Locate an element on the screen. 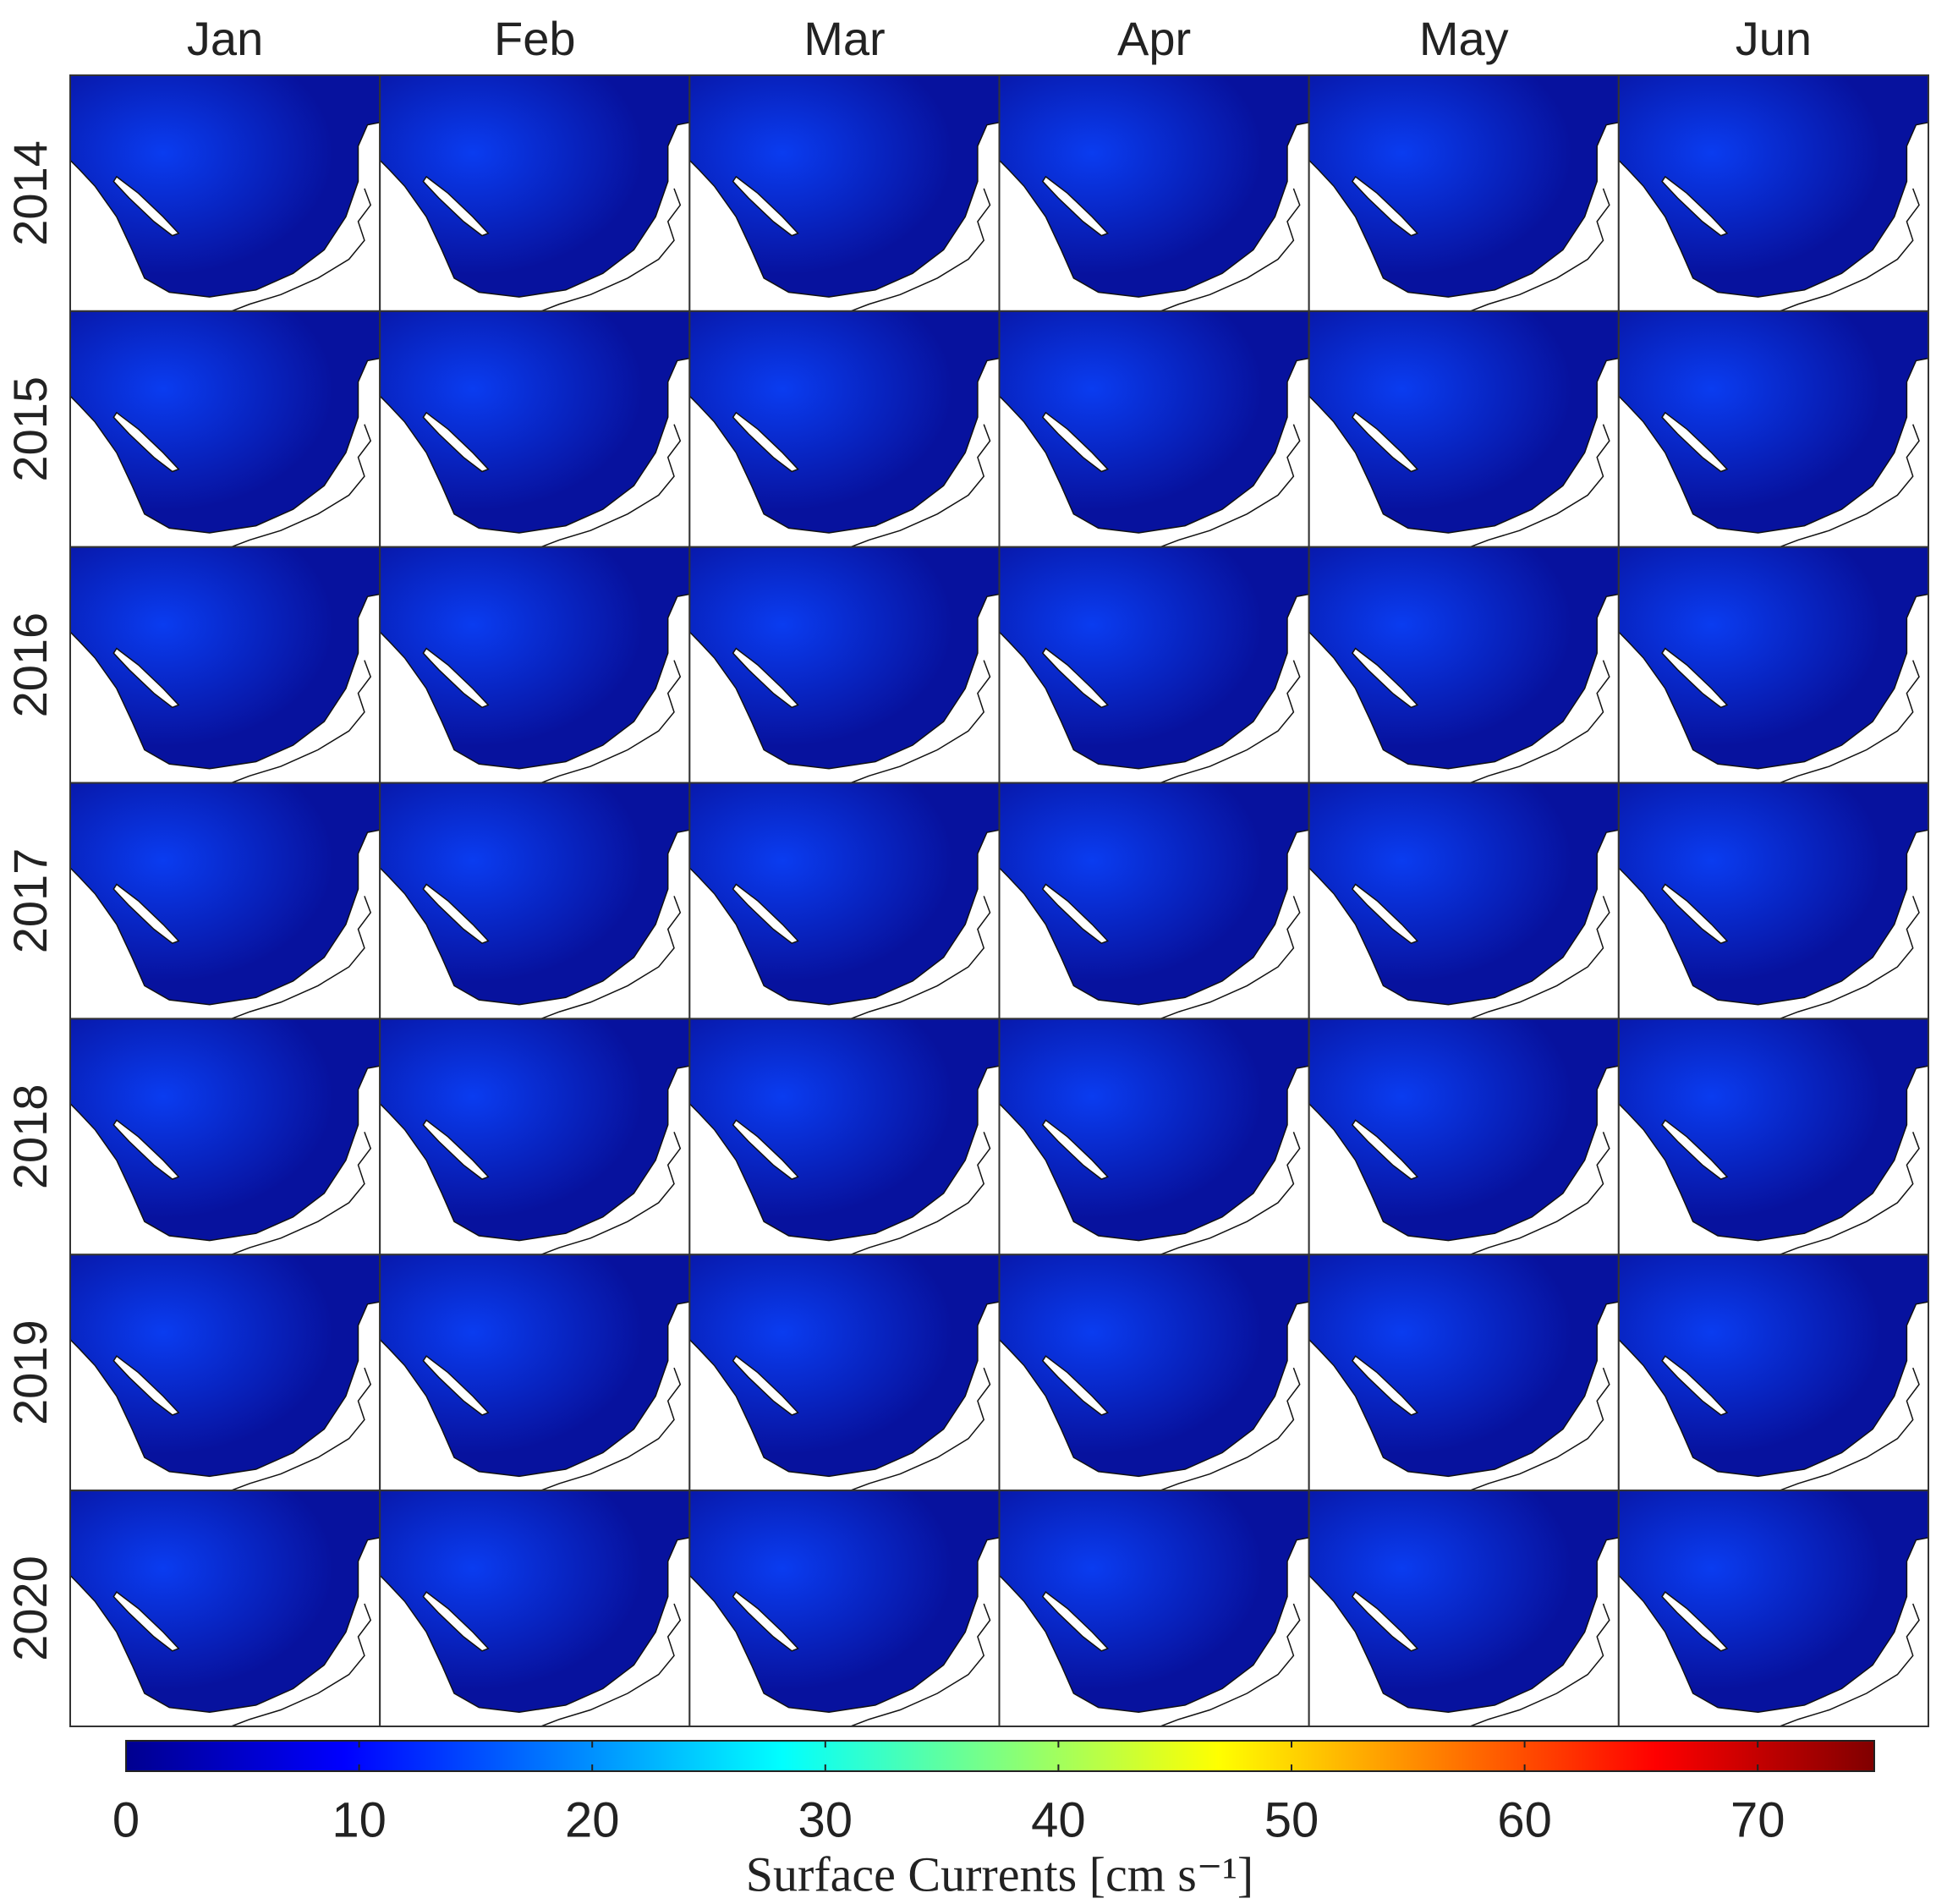  panel-frame is located at coordinates (1773, 1609).